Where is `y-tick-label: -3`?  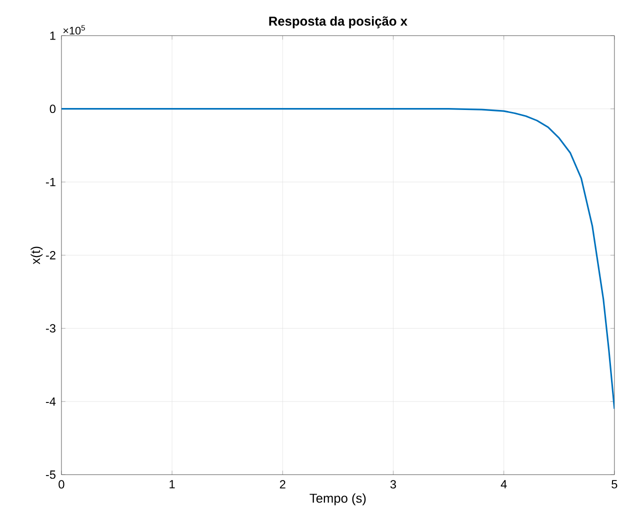
y-tick-label: -3 is located at coordinates (51, 328).